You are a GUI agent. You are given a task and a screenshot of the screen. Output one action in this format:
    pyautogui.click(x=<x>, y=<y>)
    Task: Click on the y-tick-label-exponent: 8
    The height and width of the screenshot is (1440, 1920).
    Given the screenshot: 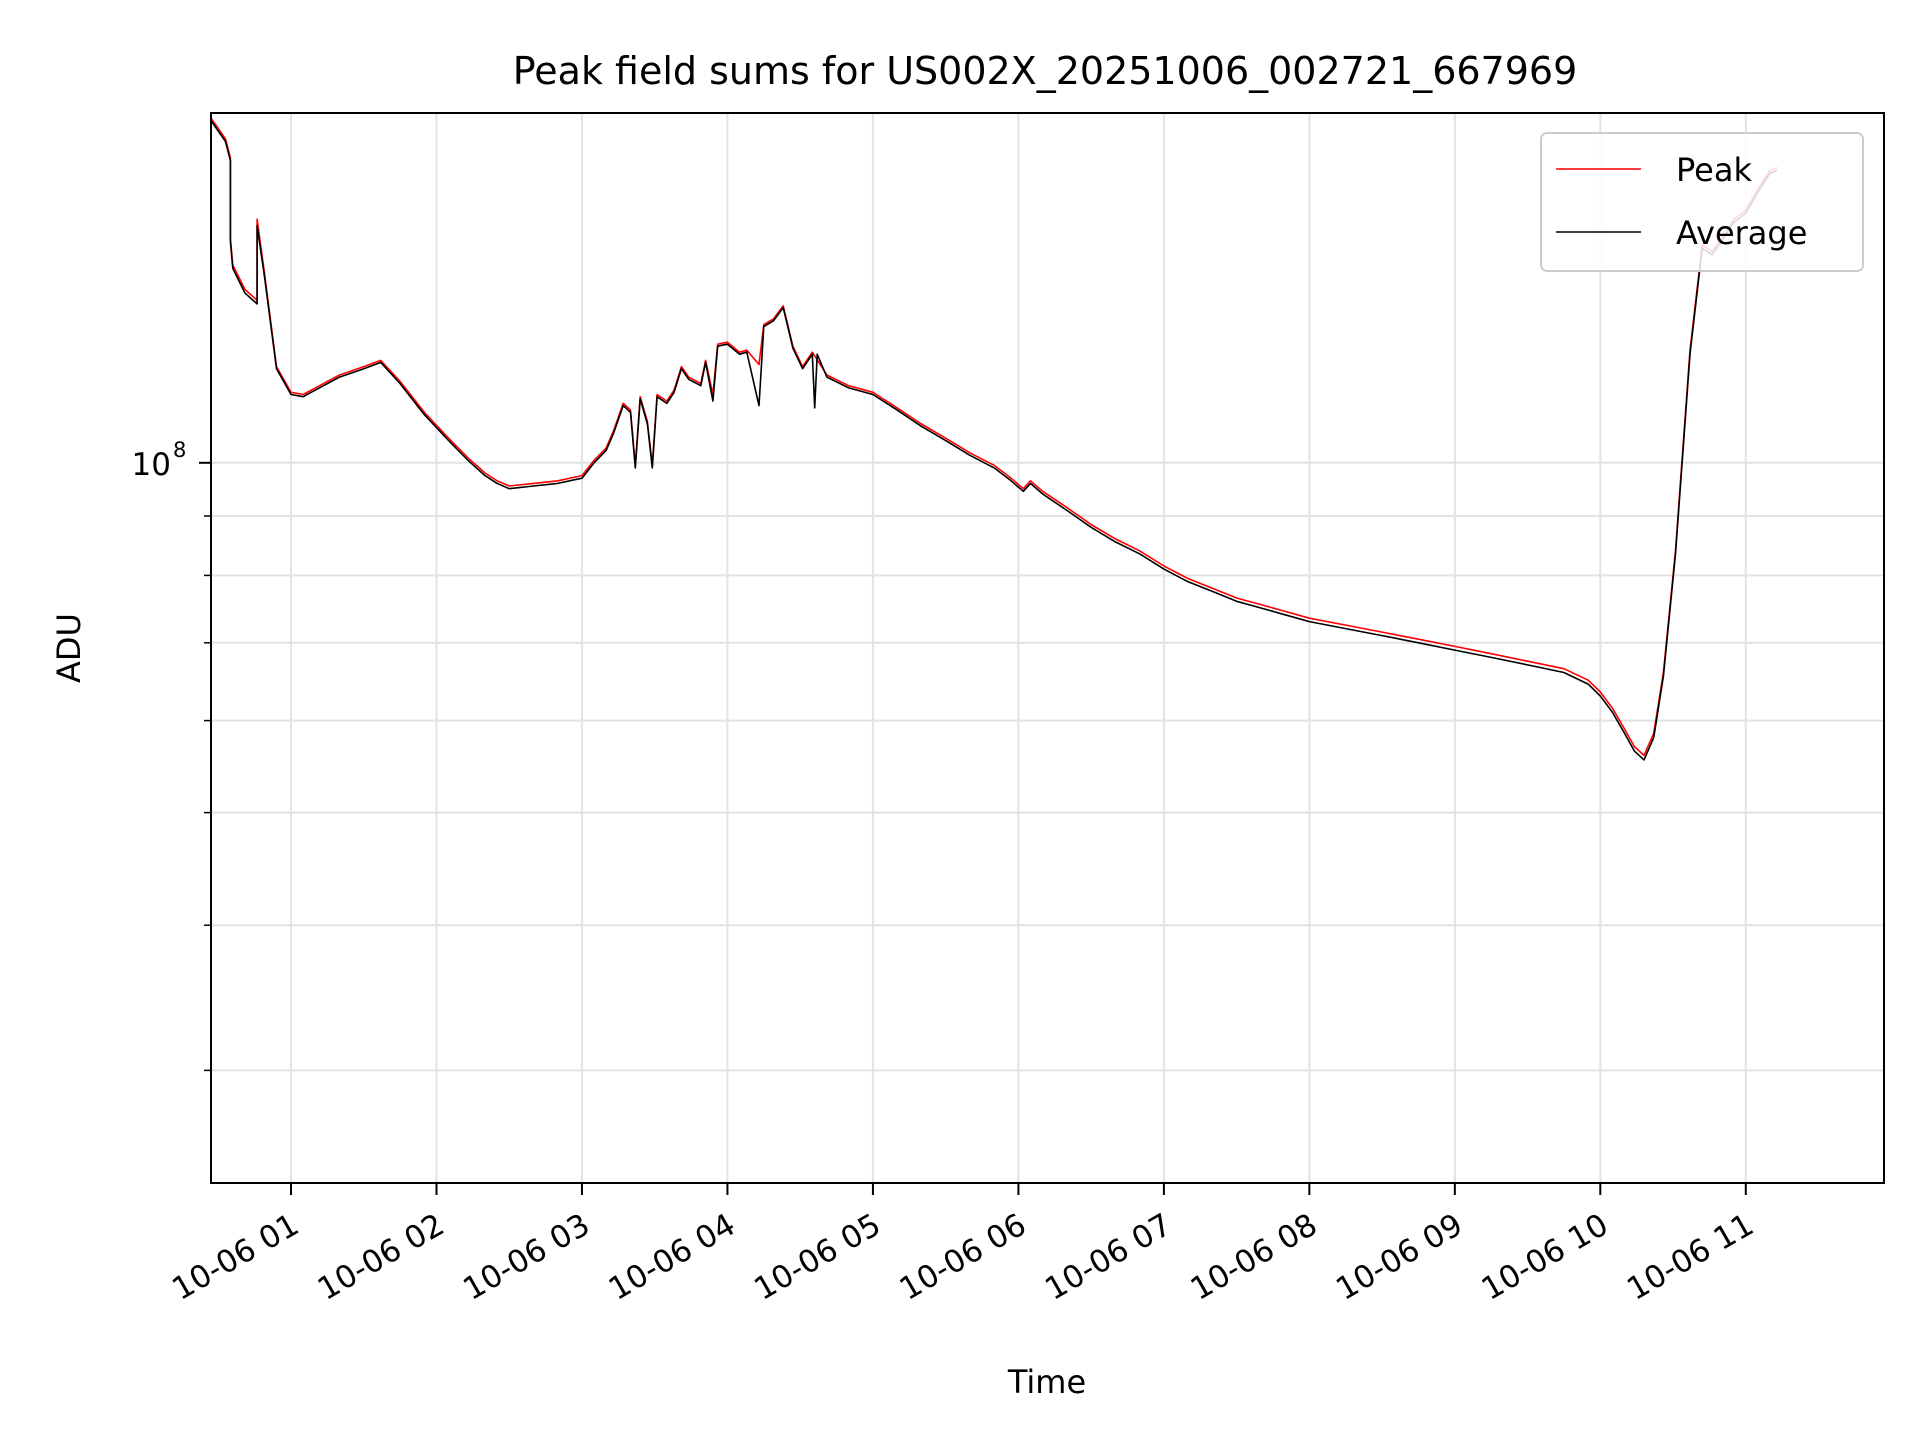 What is the action you would take?
    pyautogui.click(x=179, y=450)
    